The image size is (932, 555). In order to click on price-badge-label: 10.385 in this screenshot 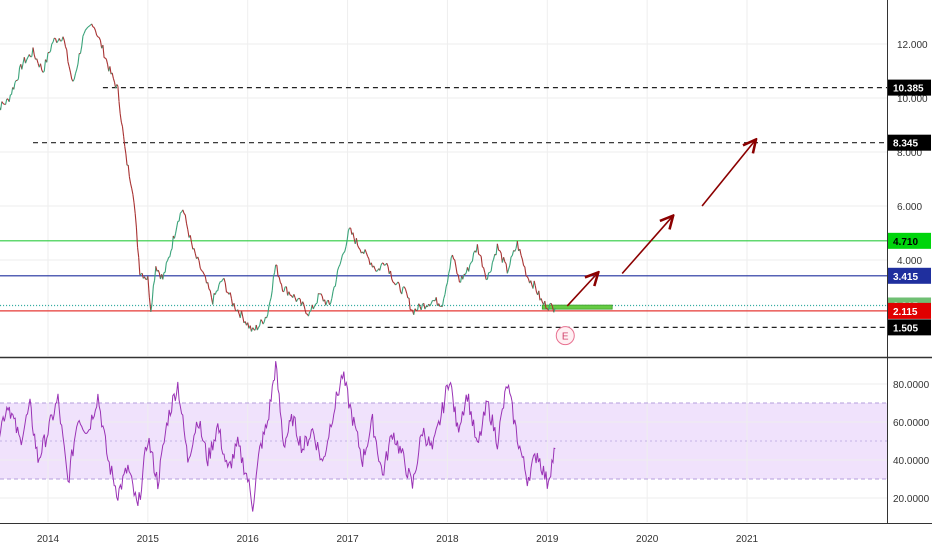, I will do `click(908, 89)`.